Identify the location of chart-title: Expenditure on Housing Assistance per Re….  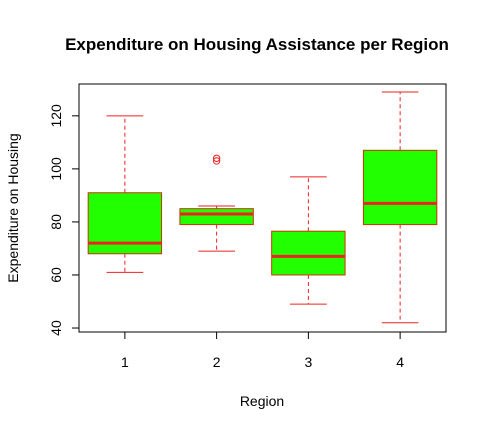
(257, 44).